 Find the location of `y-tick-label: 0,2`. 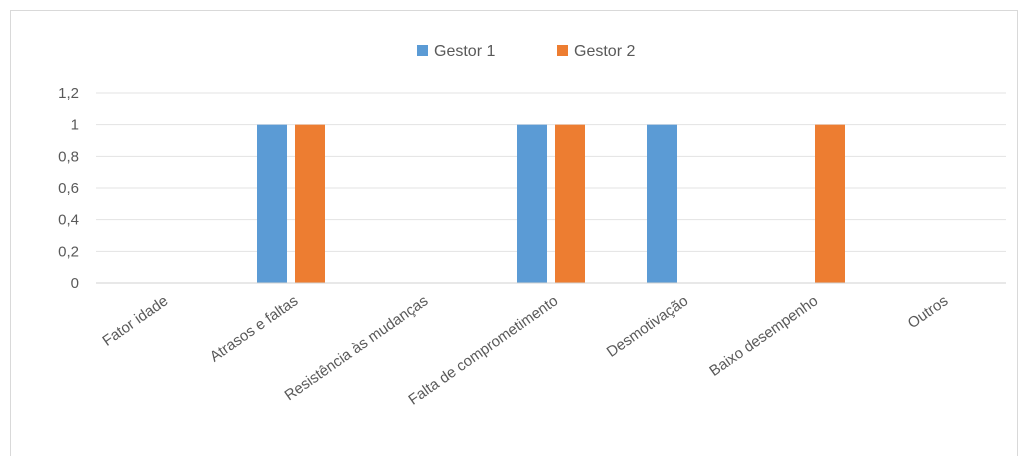

y-tick-label: 0,2 is located at coordinates (68, 251).